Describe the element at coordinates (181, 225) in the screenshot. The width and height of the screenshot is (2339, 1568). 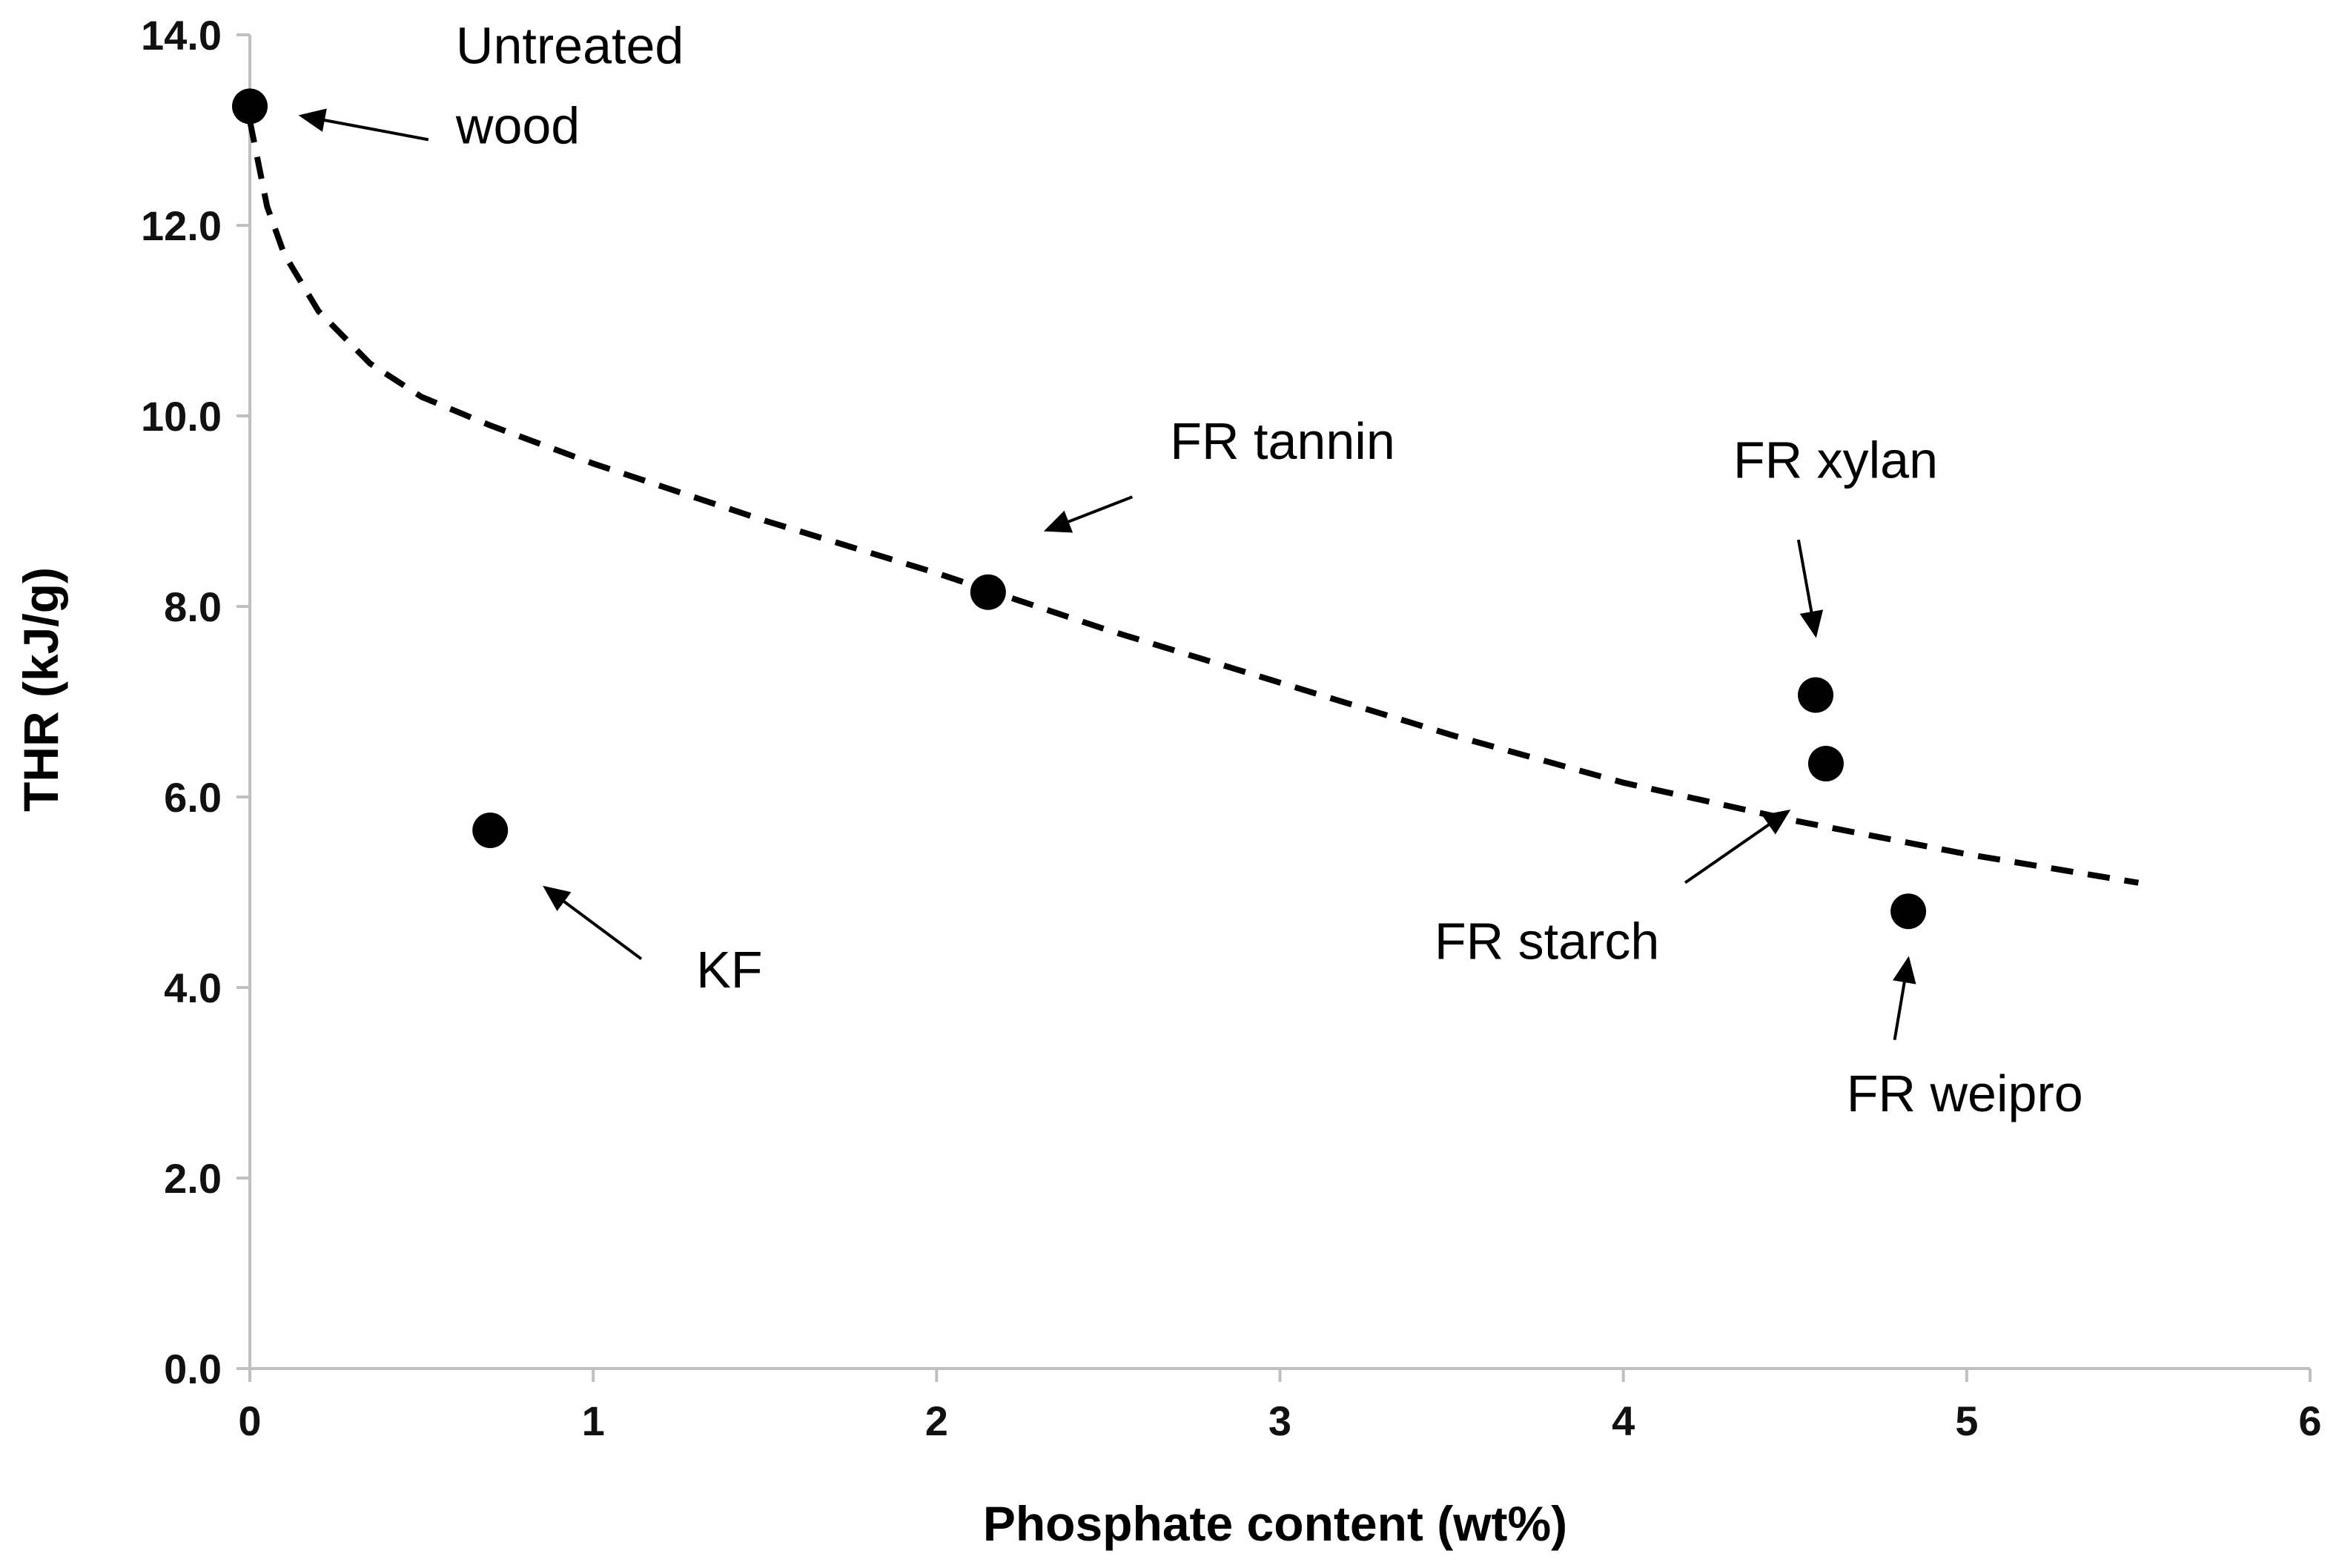
I see `y-tick-label: 12.0` at that location.